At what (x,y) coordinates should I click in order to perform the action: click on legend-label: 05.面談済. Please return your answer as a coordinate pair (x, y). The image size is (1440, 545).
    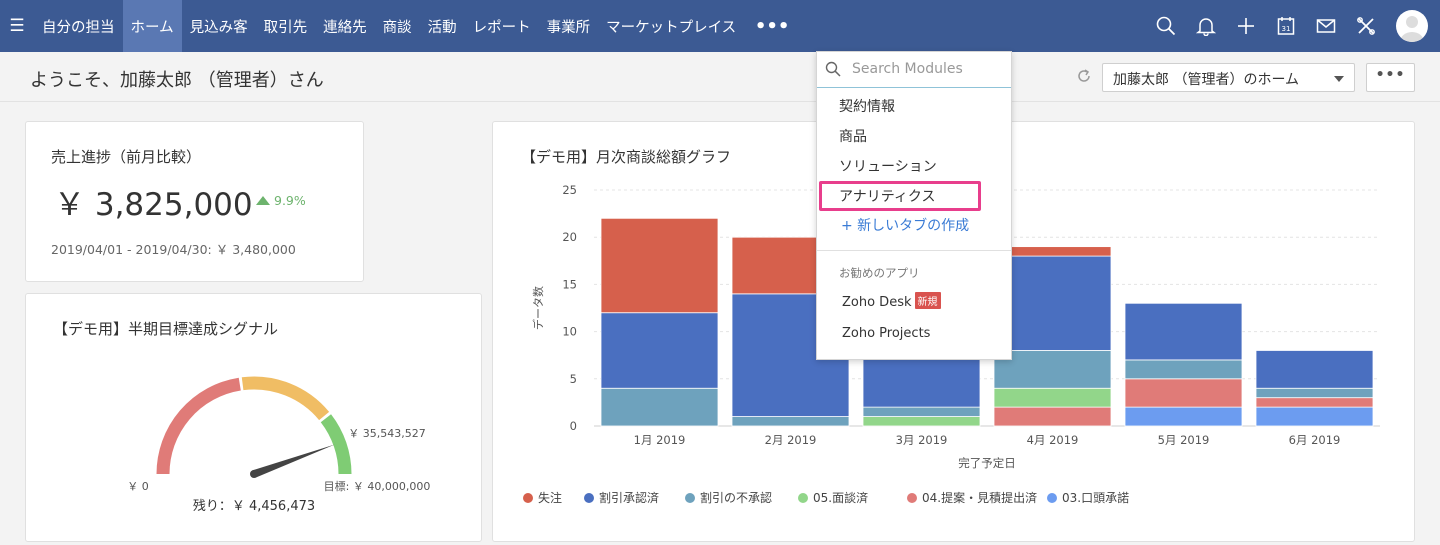
    Looking at the image, I should click on (840, 497).